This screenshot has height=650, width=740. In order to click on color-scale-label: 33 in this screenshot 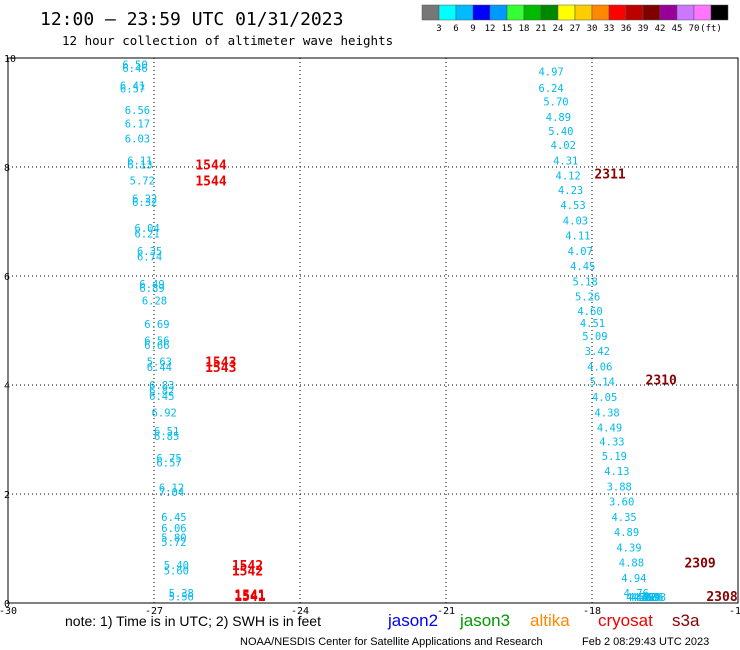, I will do `click(609, 29)`.